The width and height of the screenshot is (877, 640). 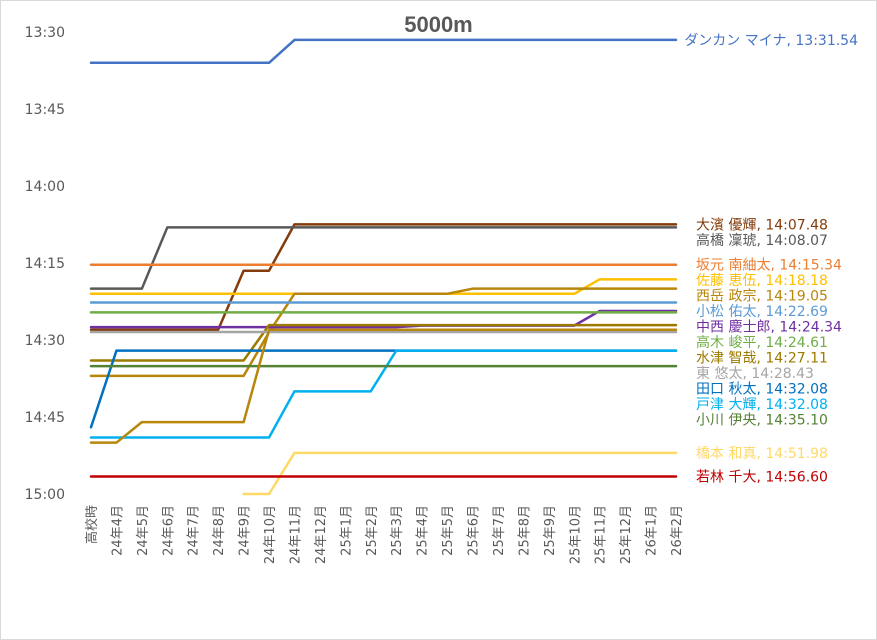 What do you see at coordinates (270, 534) in the screenshot?
I see `x-tick-label: 24年10月` at bounding box center [270, 534].